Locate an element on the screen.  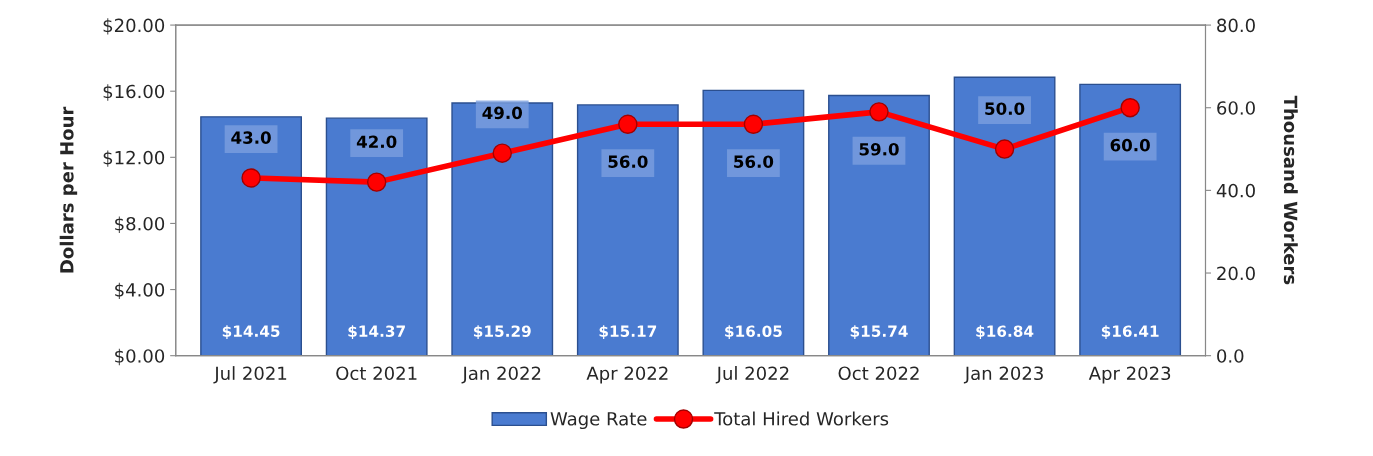
data-label: 49.0 is located at coordinates (502, 113).